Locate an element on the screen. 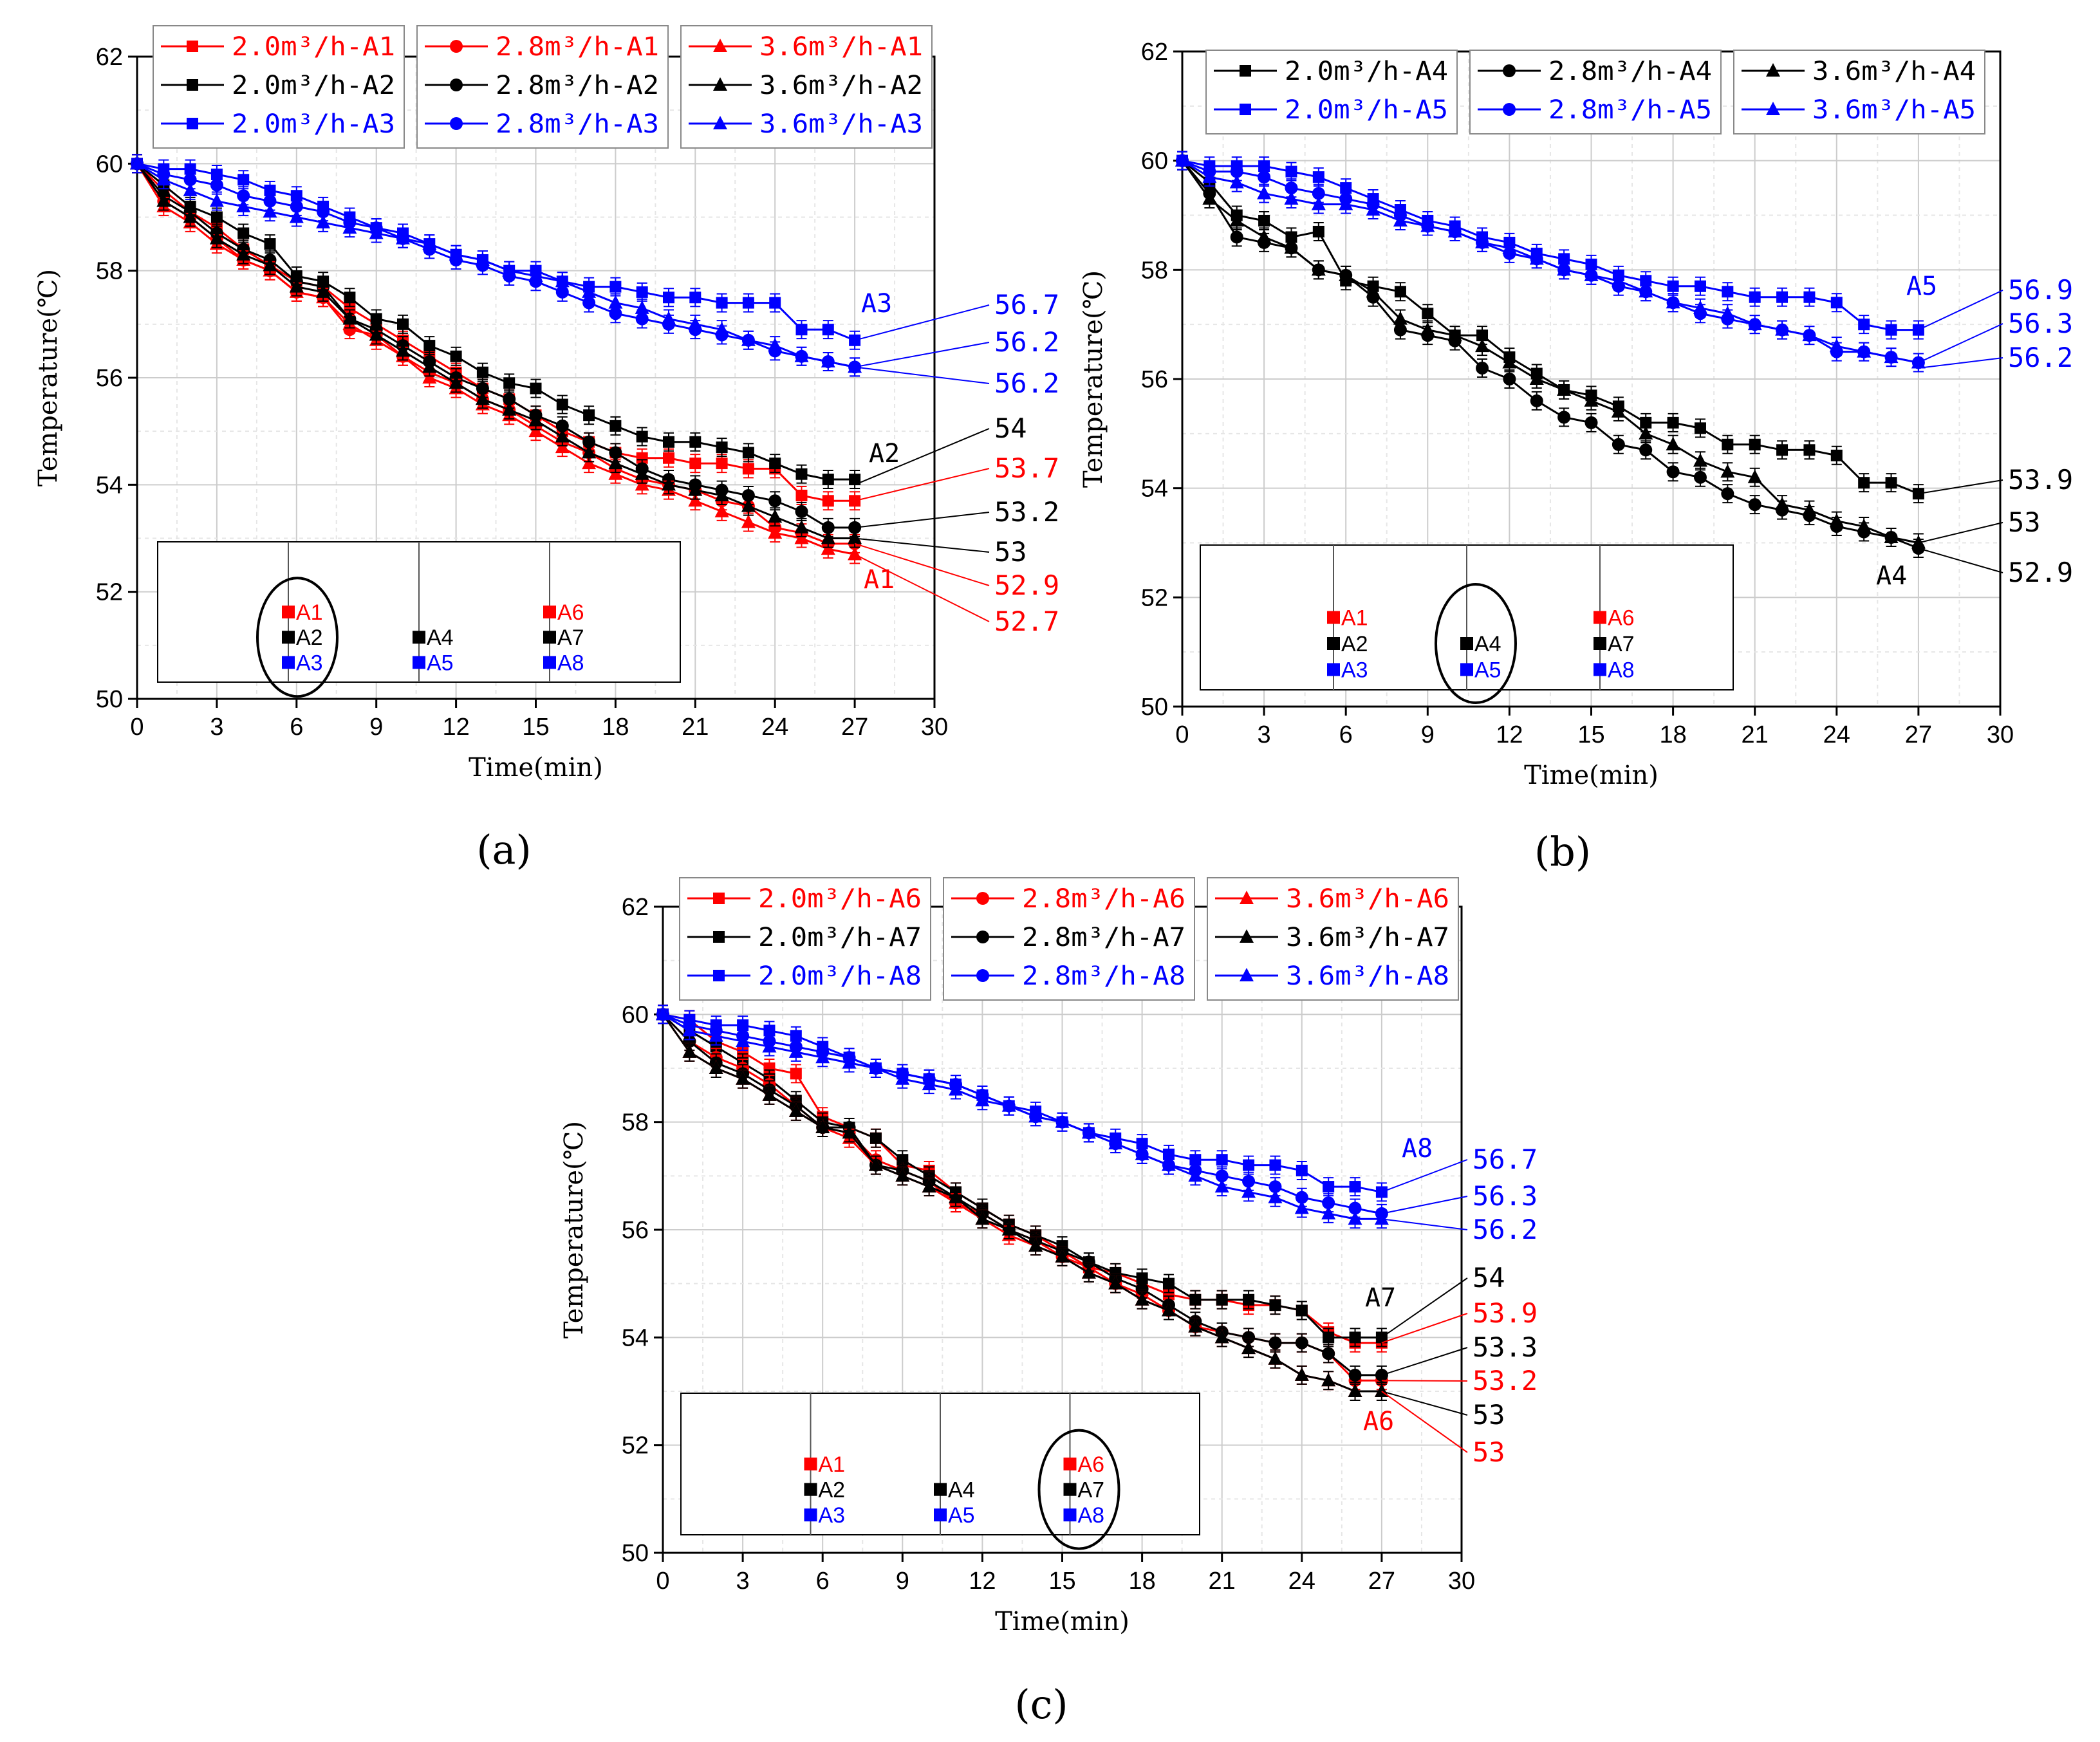 This screenshot has width=2100, height=1742. panel-label: (c) is located at coordinates (1041, 1704).